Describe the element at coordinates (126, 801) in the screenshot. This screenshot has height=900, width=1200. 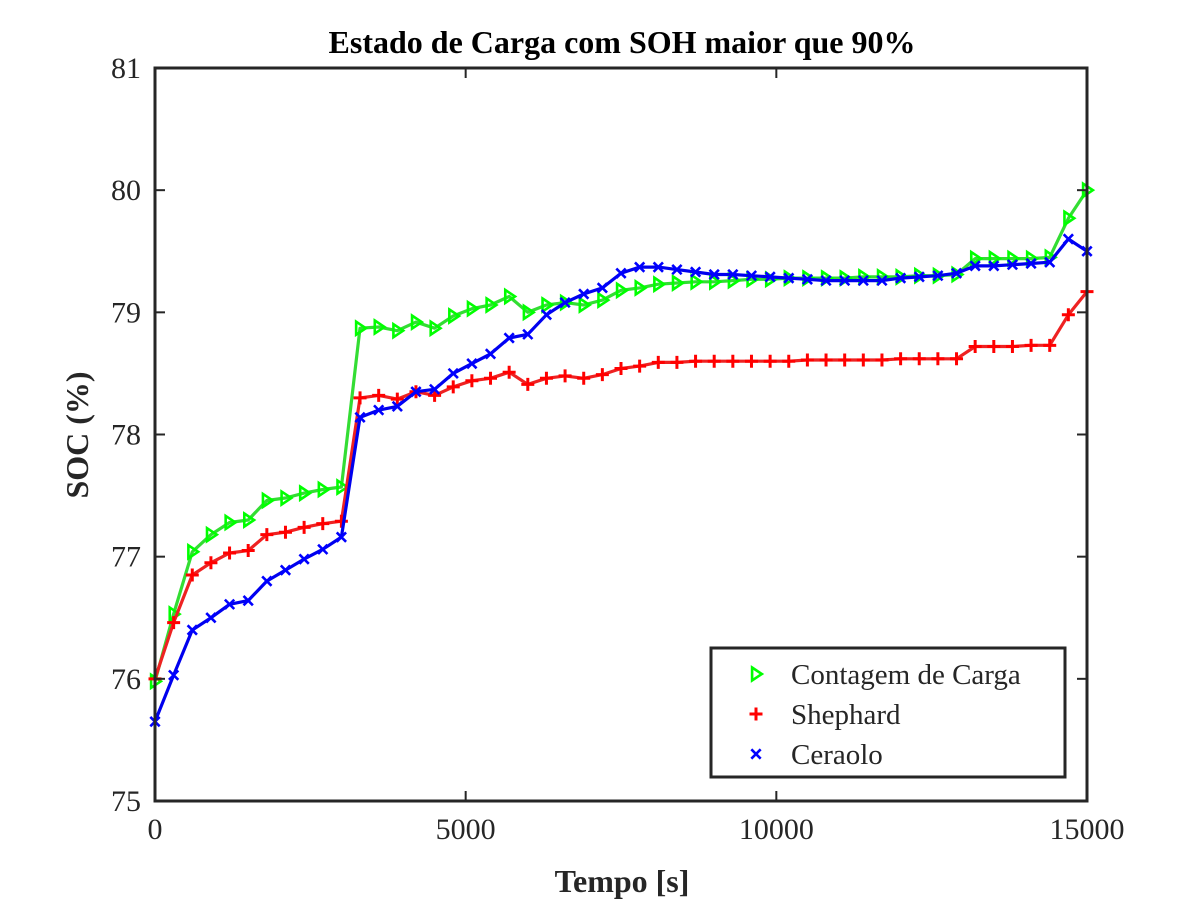
I see `y-tick-label: 75` at that location.